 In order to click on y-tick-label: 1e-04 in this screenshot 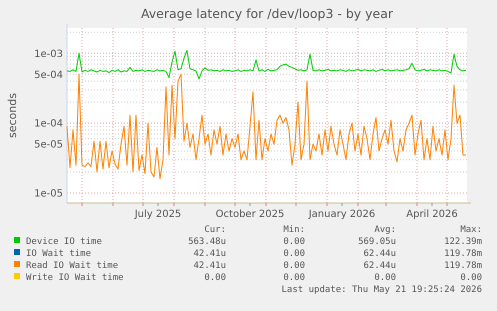, I will do `click(48, 124)`.